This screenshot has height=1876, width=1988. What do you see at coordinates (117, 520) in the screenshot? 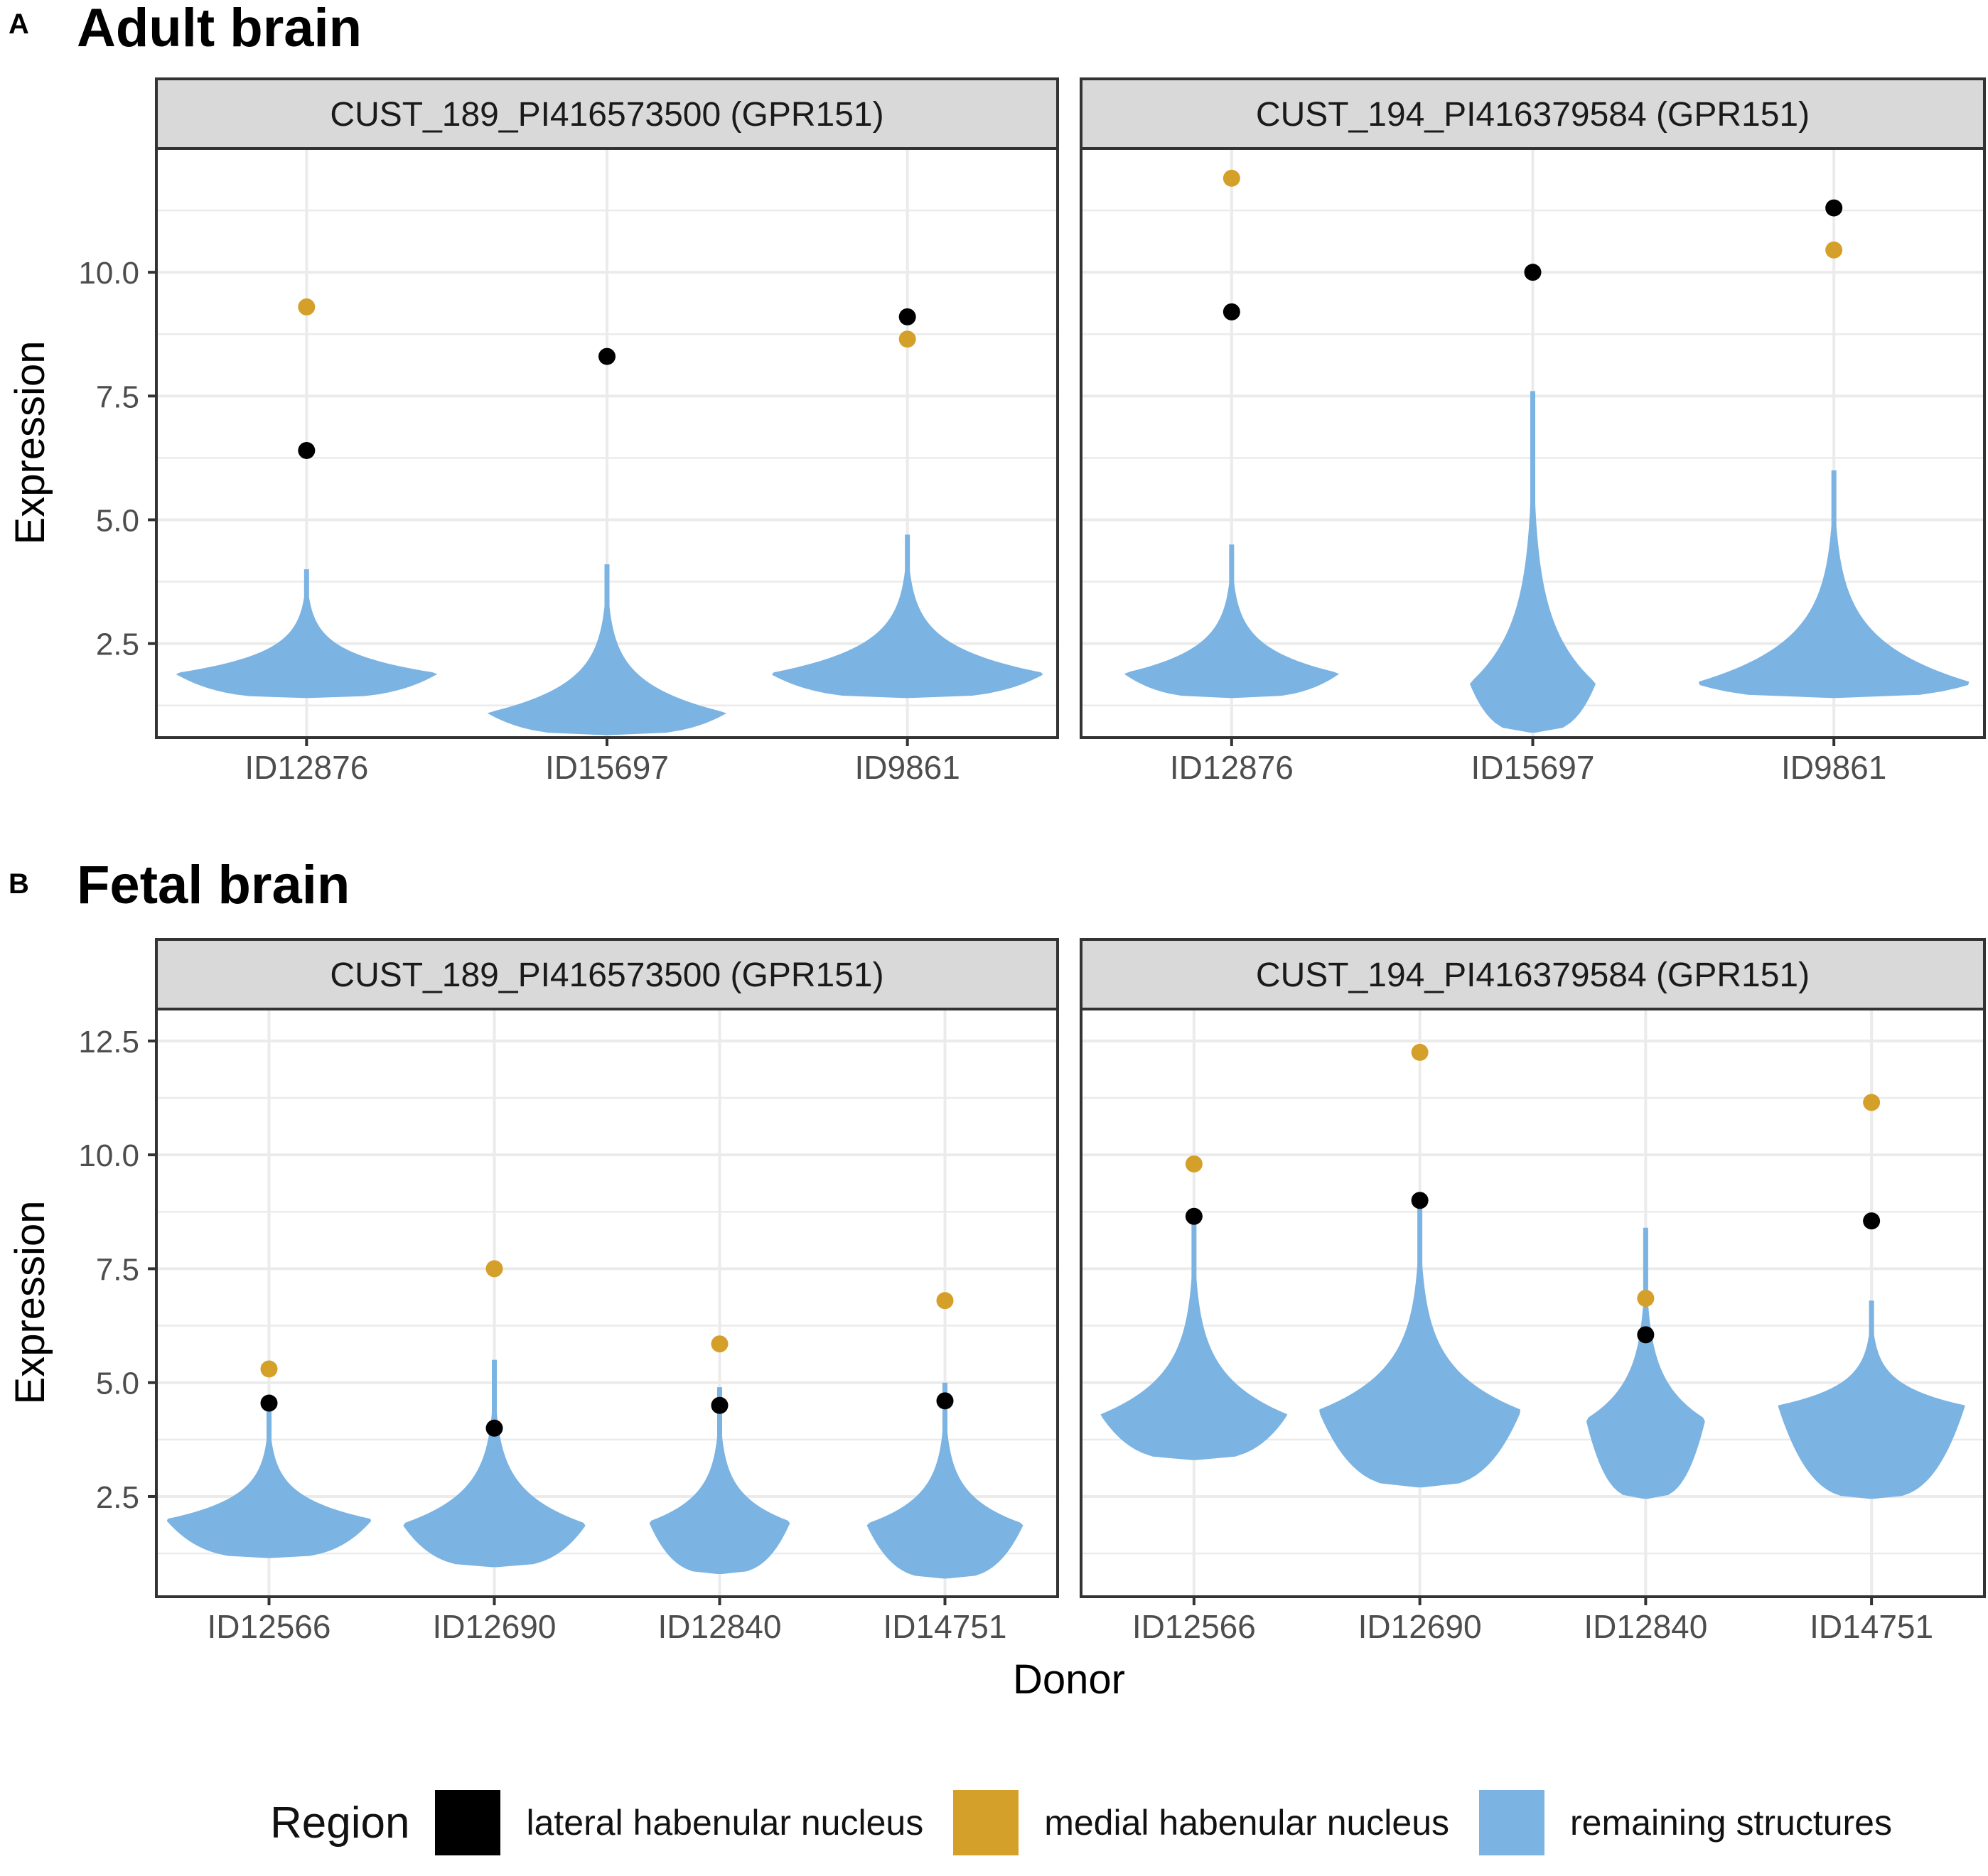
I see `facet-1-y-tick-label: 5.0` at bounding box center [117, 520].